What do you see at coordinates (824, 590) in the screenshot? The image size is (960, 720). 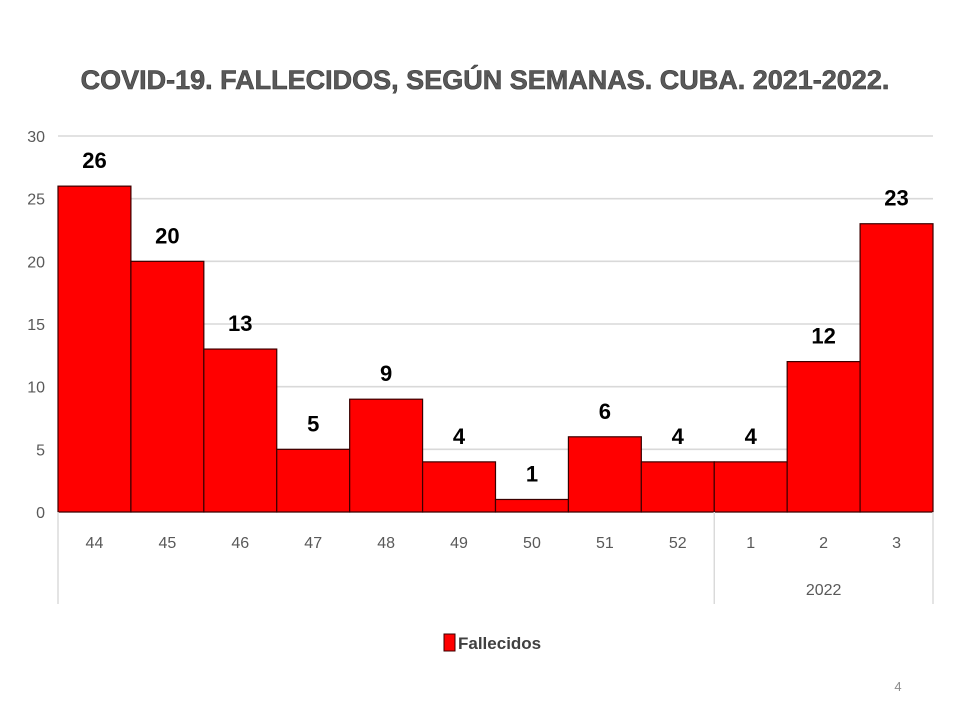 I see `x-group-label: 2022` at bounding box center [824, 590].